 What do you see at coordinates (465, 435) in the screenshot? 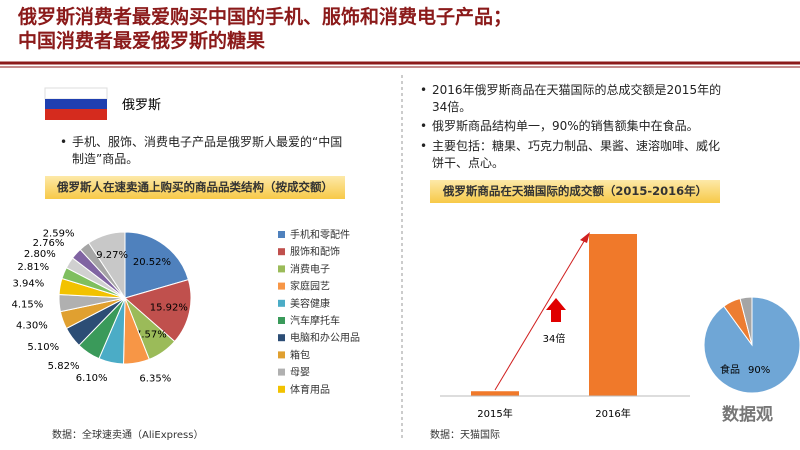
I see `source: 数据：天猫国际` at bounding box center [465, 435].